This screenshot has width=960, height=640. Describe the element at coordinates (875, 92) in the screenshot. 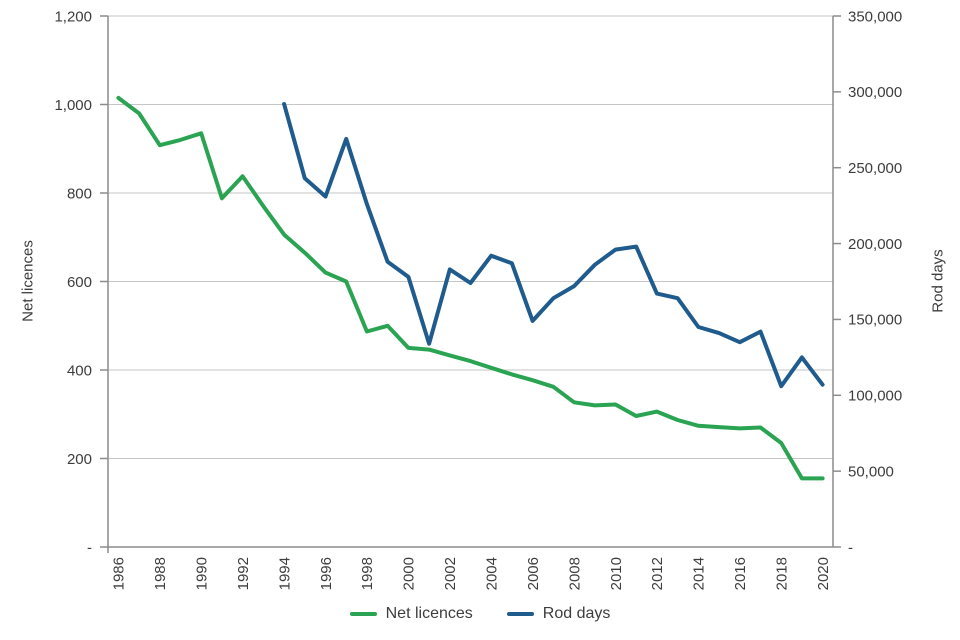

I see `right-axis-tick-label: 300,000` at that location.